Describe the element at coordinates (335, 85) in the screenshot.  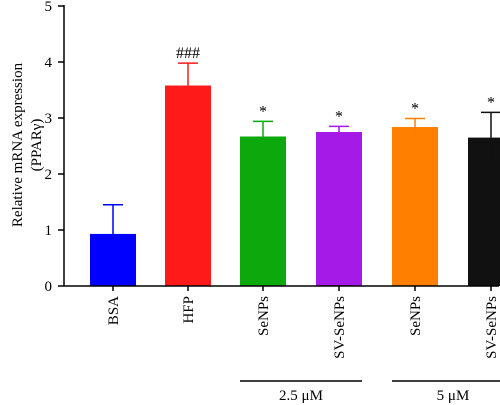
I see `significance-annotations: ### * * * *` at that location.